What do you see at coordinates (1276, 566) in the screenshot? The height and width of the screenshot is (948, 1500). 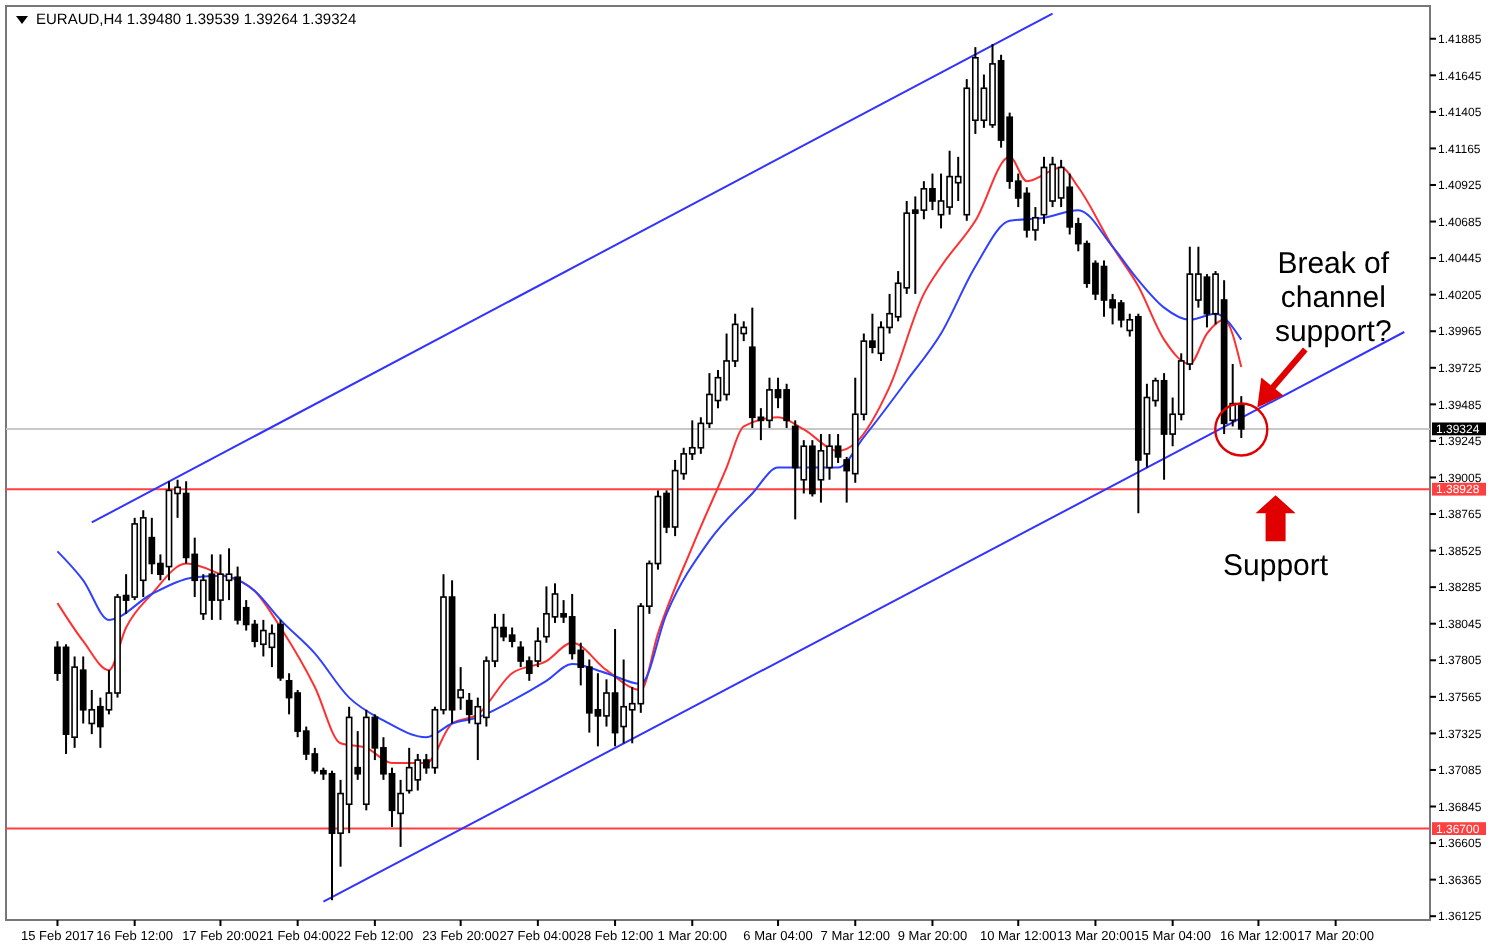 I see `annotation: Support` at bounding box center [1276, 566].